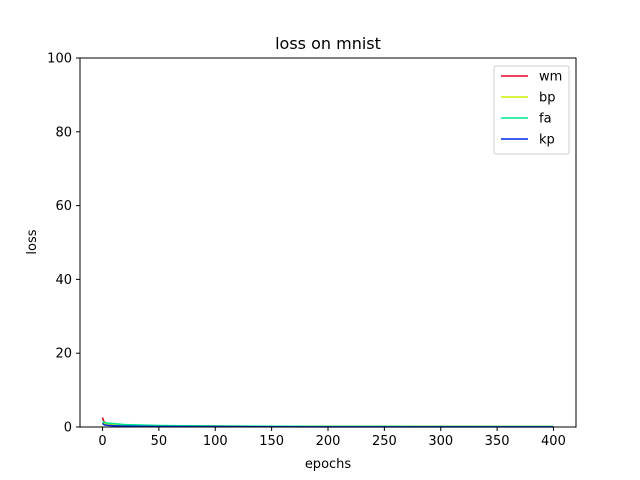 The image size is (640, 480). What do you see at coordinates (63, 354) in the screenshot?
I see `y-tick-label: 20` at bounding box center [63, 354].